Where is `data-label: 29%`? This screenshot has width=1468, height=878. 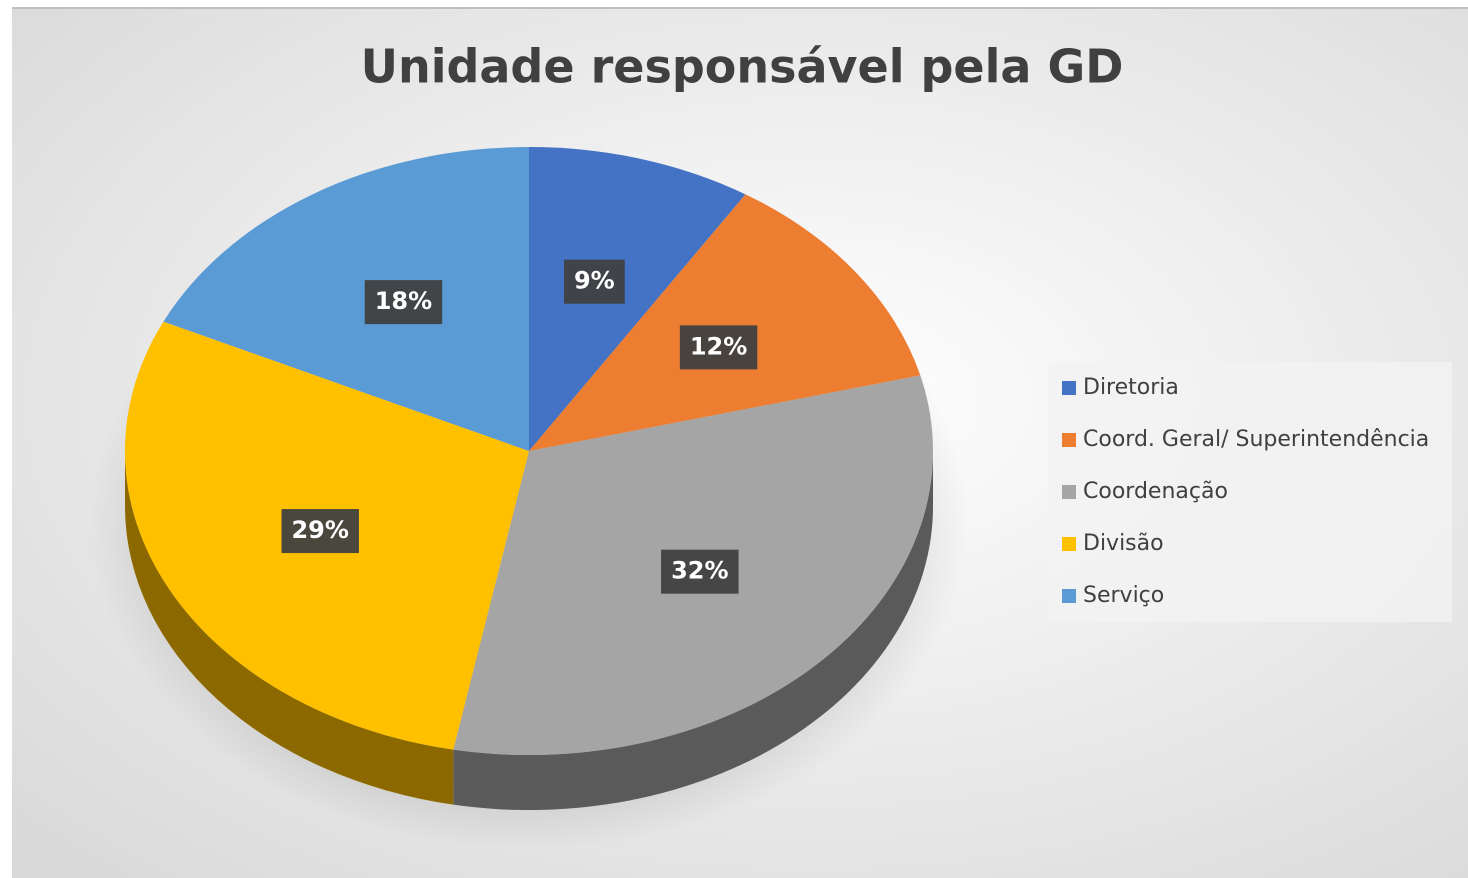 data-label: 29% is located at coordinates (319, 530).